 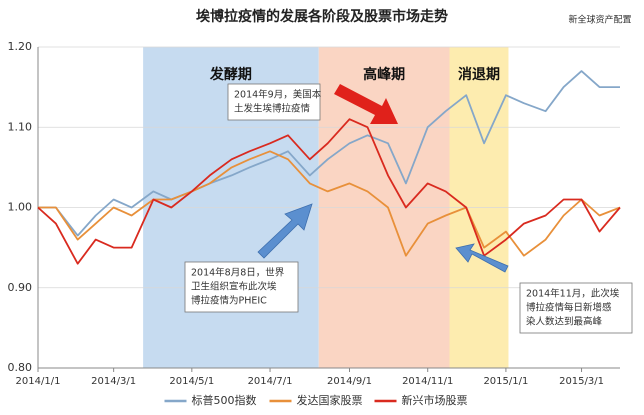 What do you see at coordinates (435, 400) in the screenshot?
I see `legend-label: 新兴市场股票` at bounding box center [435, 400].